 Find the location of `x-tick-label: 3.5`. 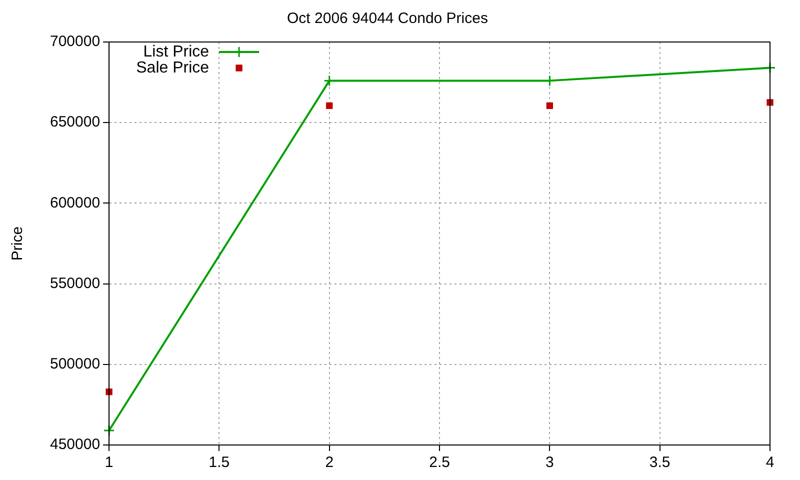

x-tick-label: 3.5 is located at coordinates (659, 463).